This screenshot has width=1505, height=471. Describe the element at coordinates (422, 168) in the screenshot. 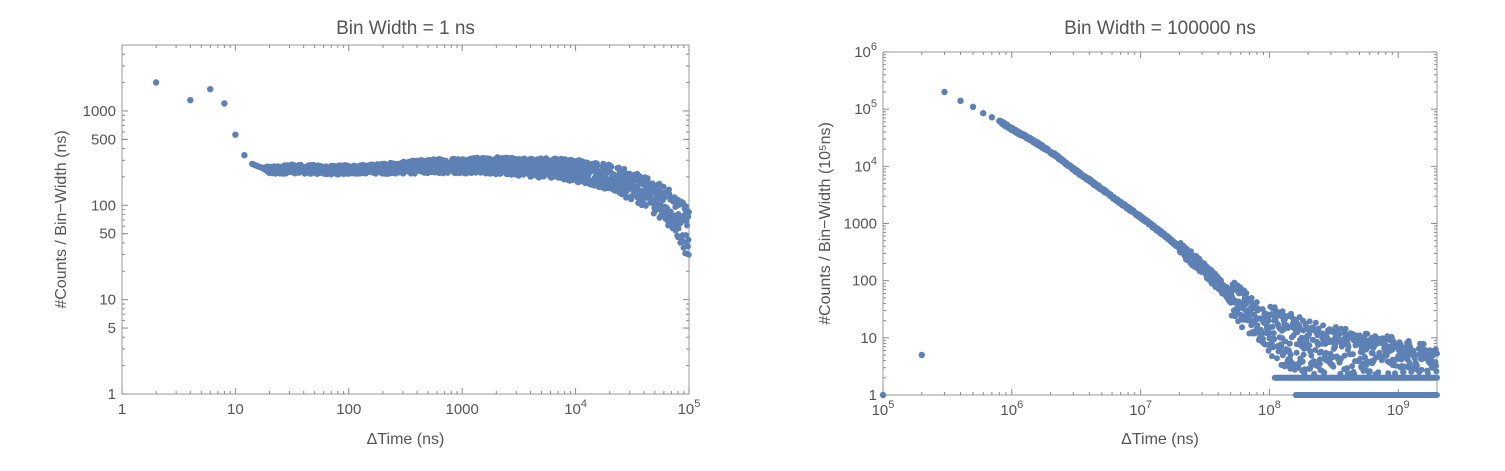

I see `data-points` at that location.